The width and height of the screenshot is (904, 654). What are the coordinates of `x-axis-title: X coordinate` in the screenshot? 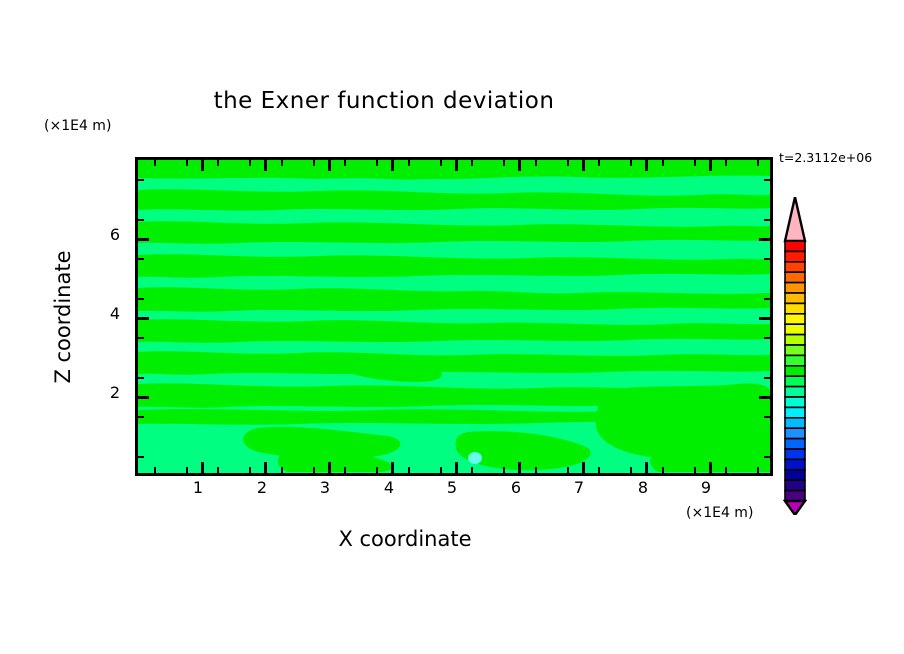 It's located at (452, 539).